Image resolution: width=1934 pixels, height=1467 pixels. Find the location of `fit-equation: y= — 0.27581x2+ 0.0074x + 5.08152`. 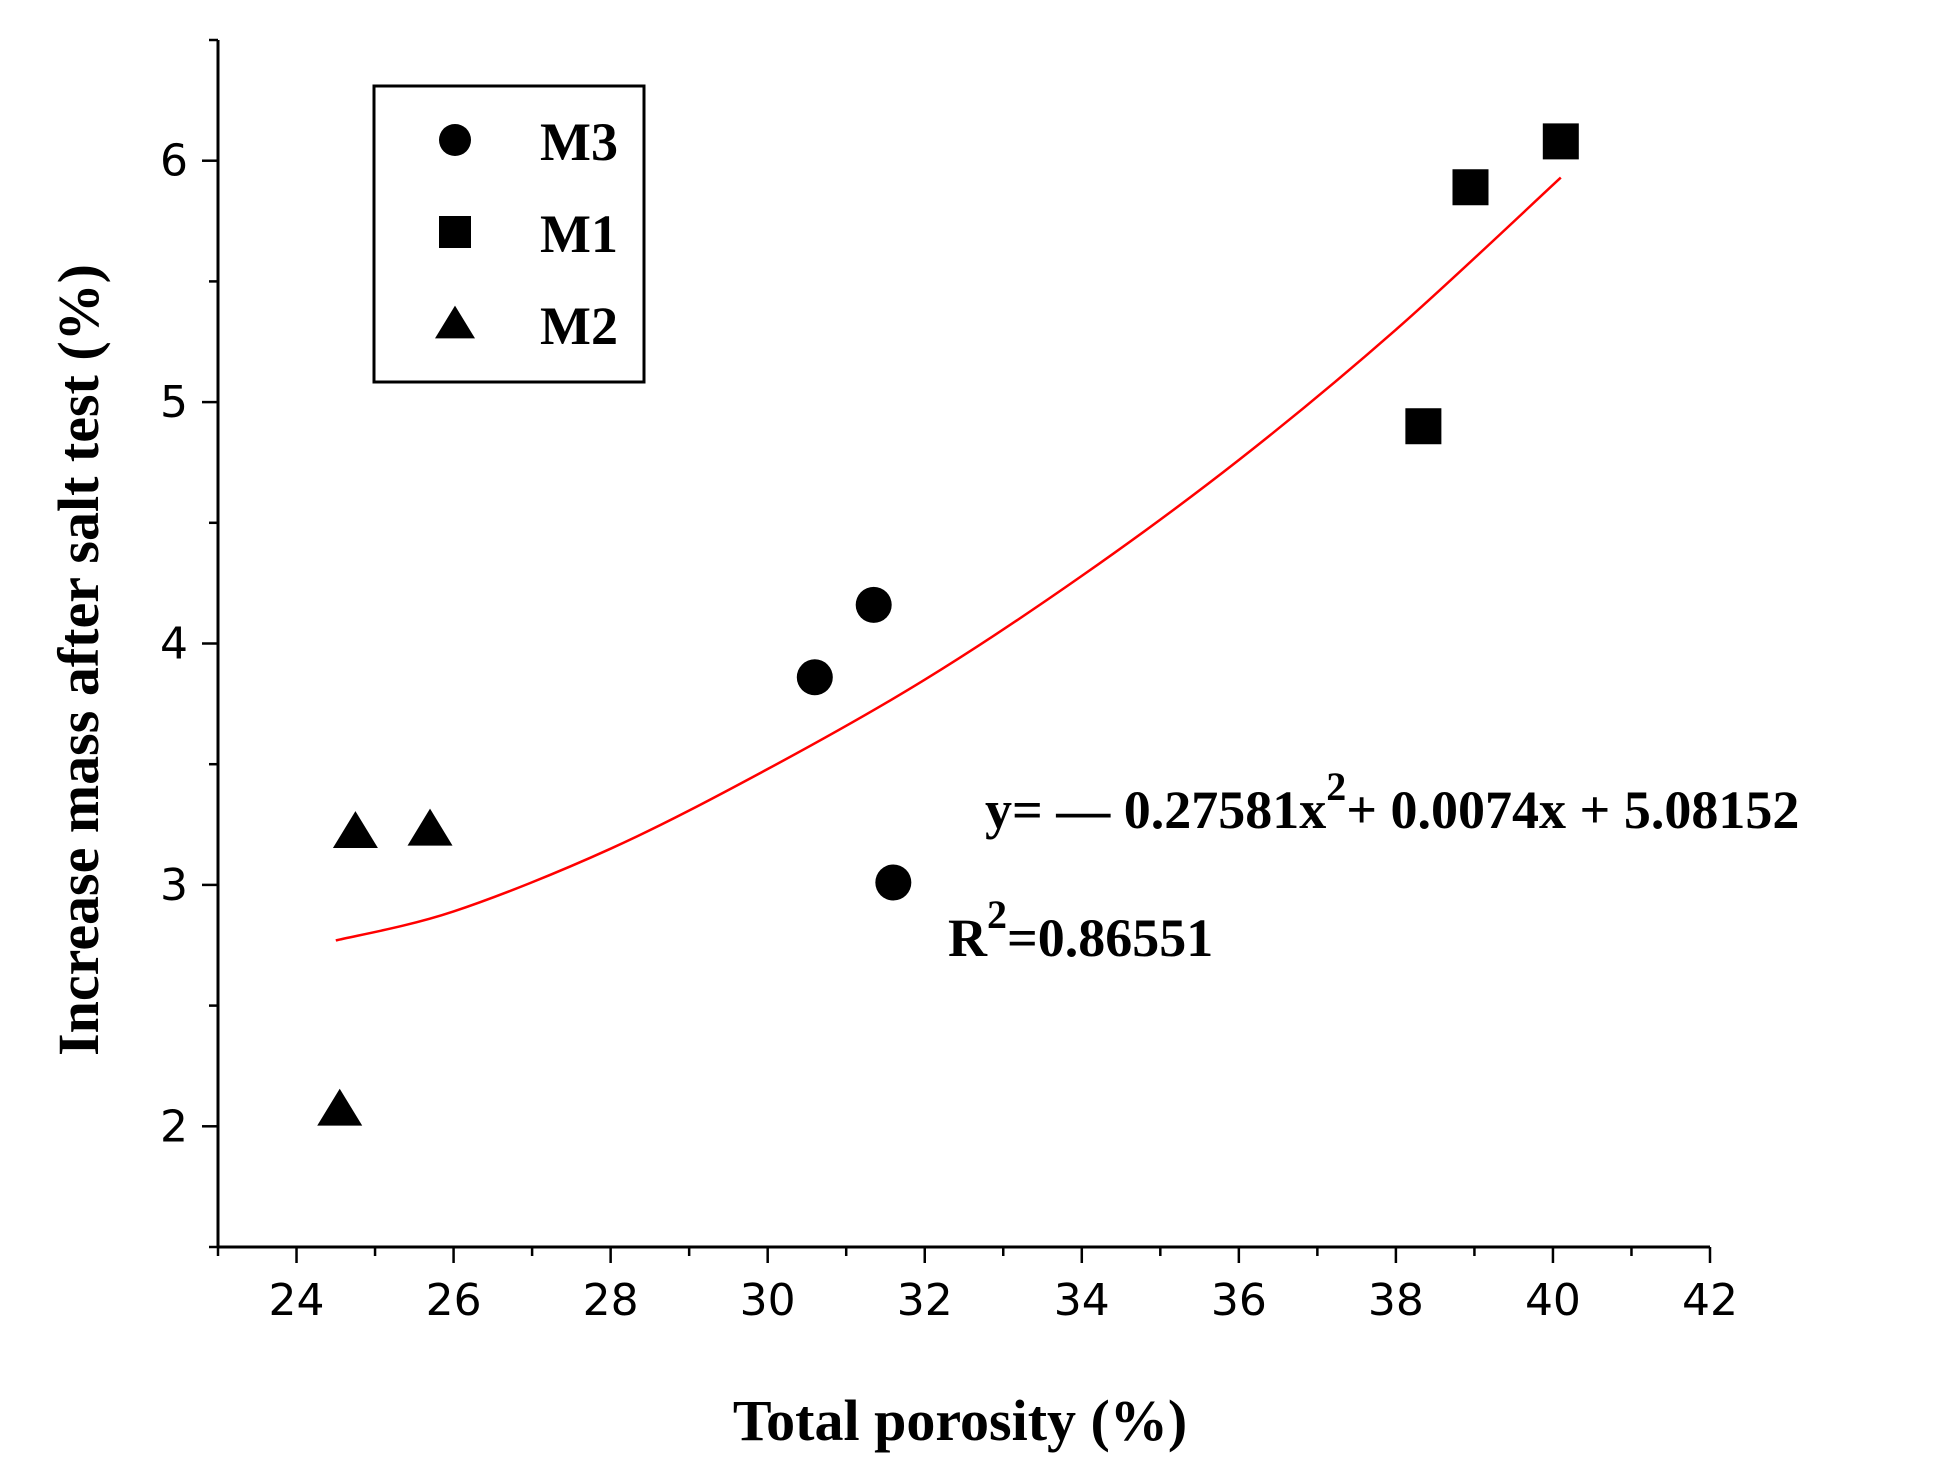

fit-equation: y= — 0.27581x2+ 0.0074x + 5.08152 is located at coordinates (1392, 802).